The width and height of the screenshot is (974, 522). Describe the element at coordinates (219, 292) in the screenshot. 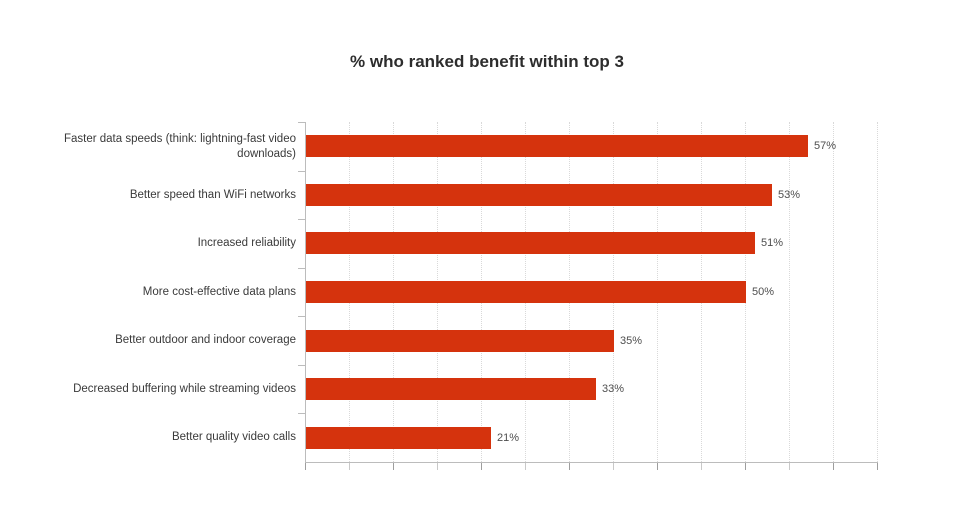

I see `category-label: More cost-effective data plans` at that location.